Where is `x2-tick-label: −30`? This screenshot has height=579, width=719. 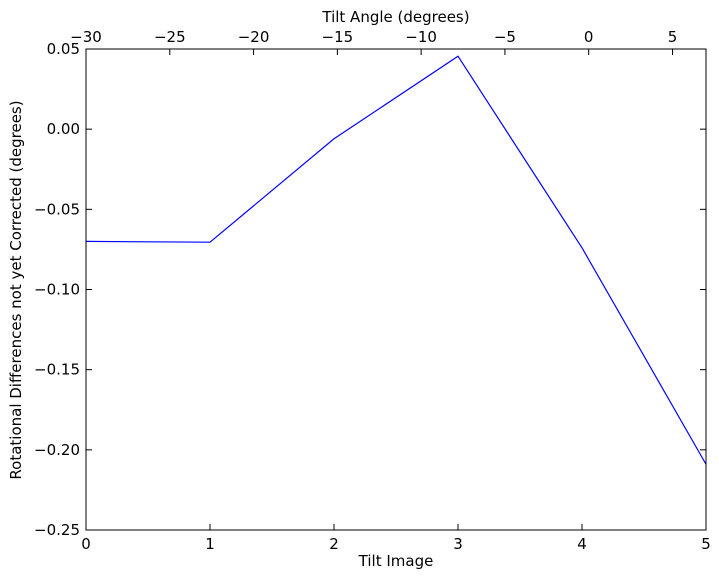
x2-tick-label: −30 is located at coordinates (86, 37).